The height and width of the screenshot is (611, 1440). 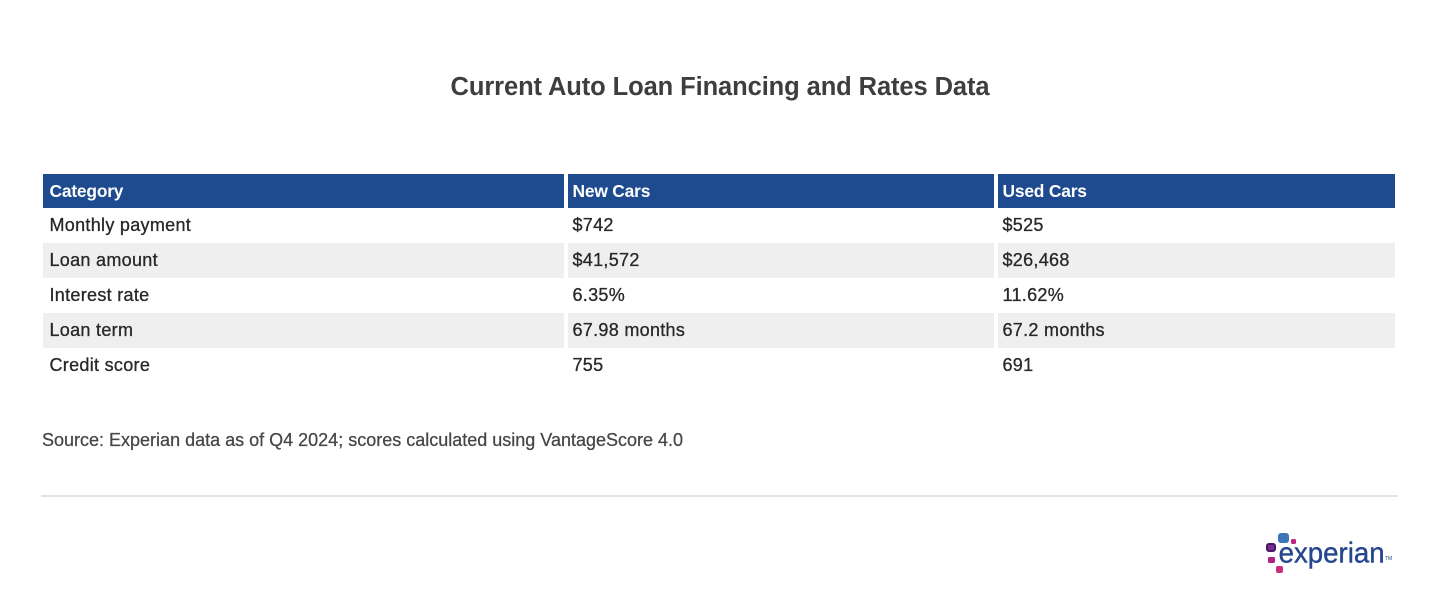 What do you see at coordinates (1332, 554) in the screenshot?
I see `svg-text: experian` at bounding box center [1332, 554].